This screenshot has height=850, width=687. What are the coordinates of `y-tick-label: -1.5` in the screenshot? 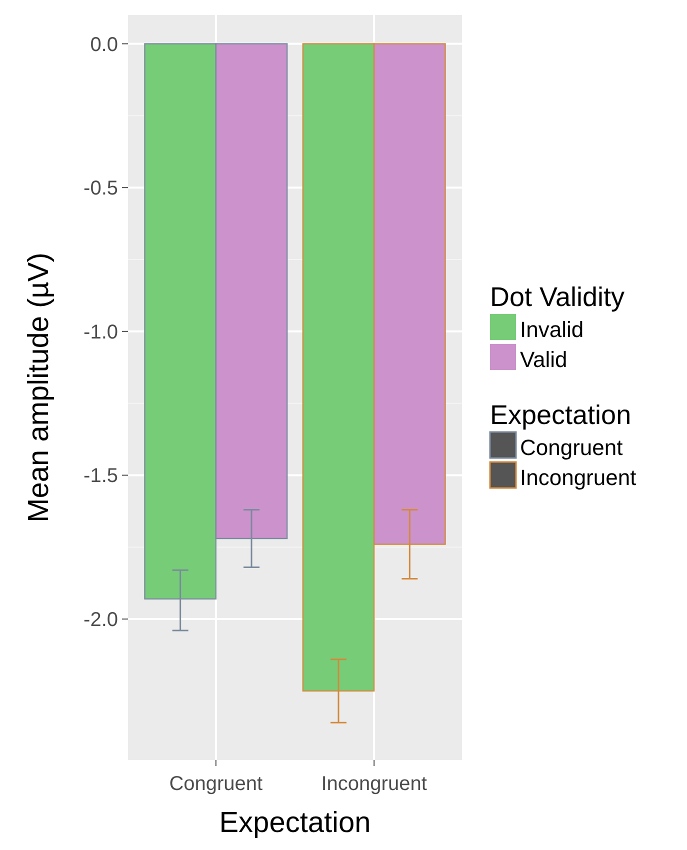 It's located at (101, 476).